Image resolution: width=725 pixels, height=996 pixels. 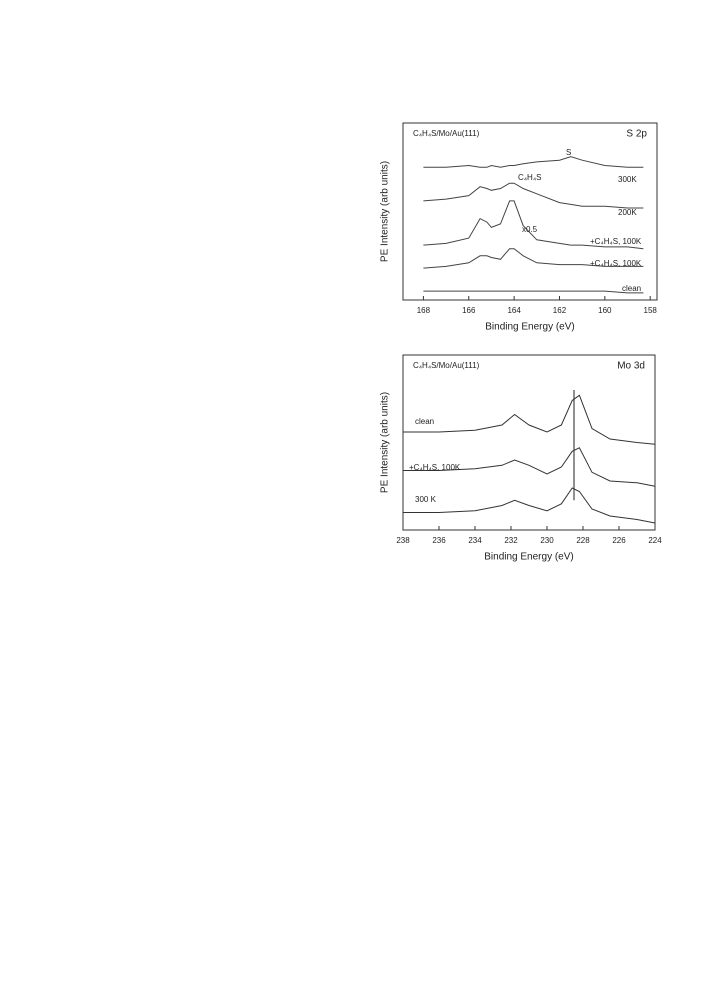 I want to click on x-tick-label: 168, so click(x=424, y=310).